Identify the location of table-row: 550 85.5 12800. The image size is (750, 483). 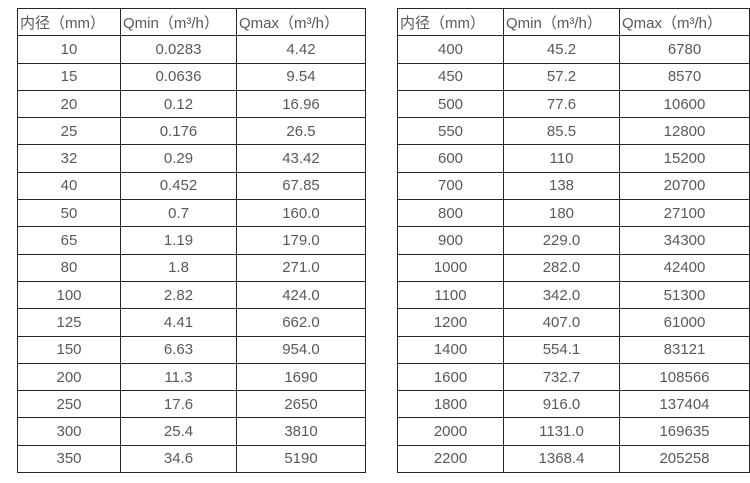
(573, 131).